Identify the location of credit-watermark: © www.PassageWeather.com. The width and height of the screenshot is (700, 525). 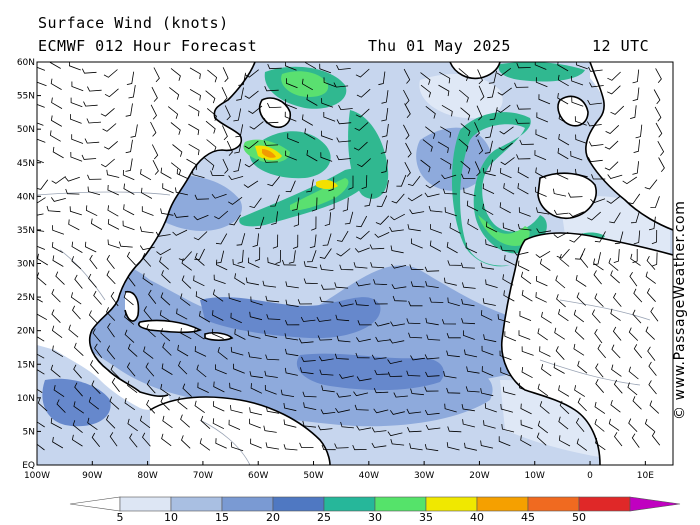
(680, 310).